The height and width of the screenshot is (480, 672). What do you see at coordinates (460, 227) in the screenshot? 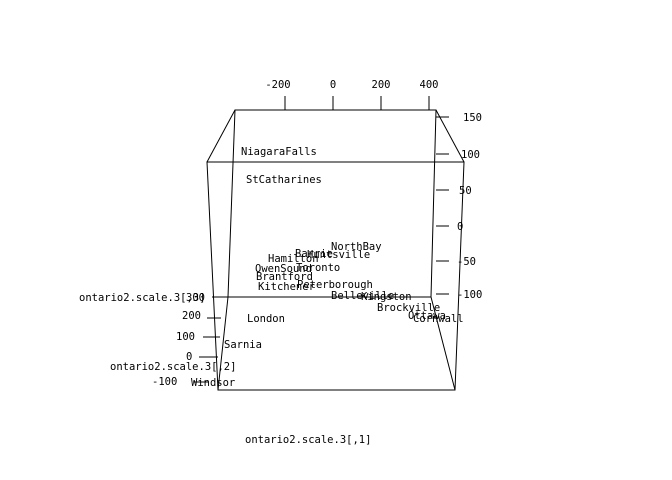
I see `z-tick-label: 0` at bounding box center [460, 227].